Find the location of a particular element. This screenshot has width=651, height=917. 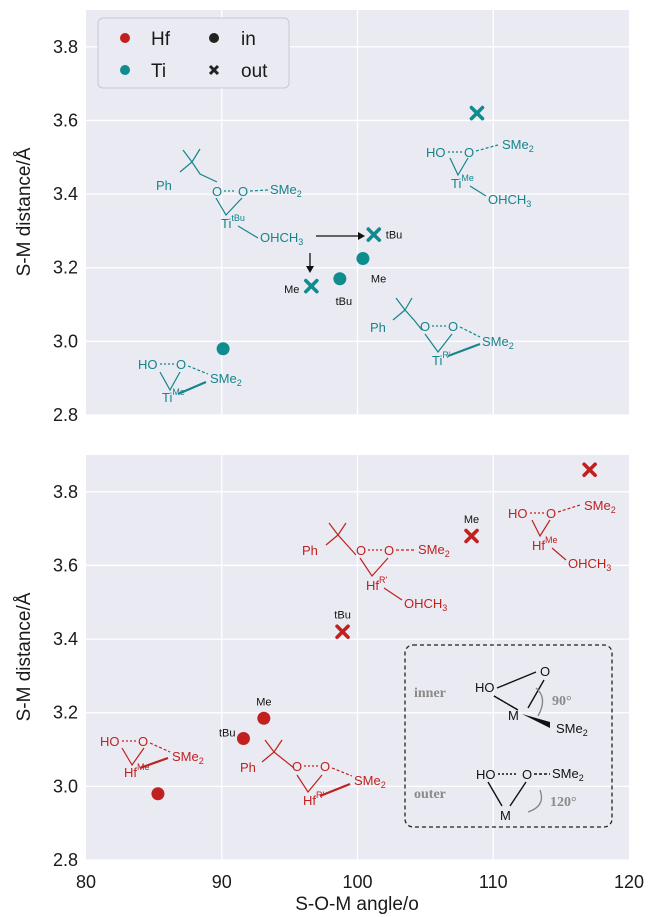

arrow-down-head is located at coordinates (310, 269).